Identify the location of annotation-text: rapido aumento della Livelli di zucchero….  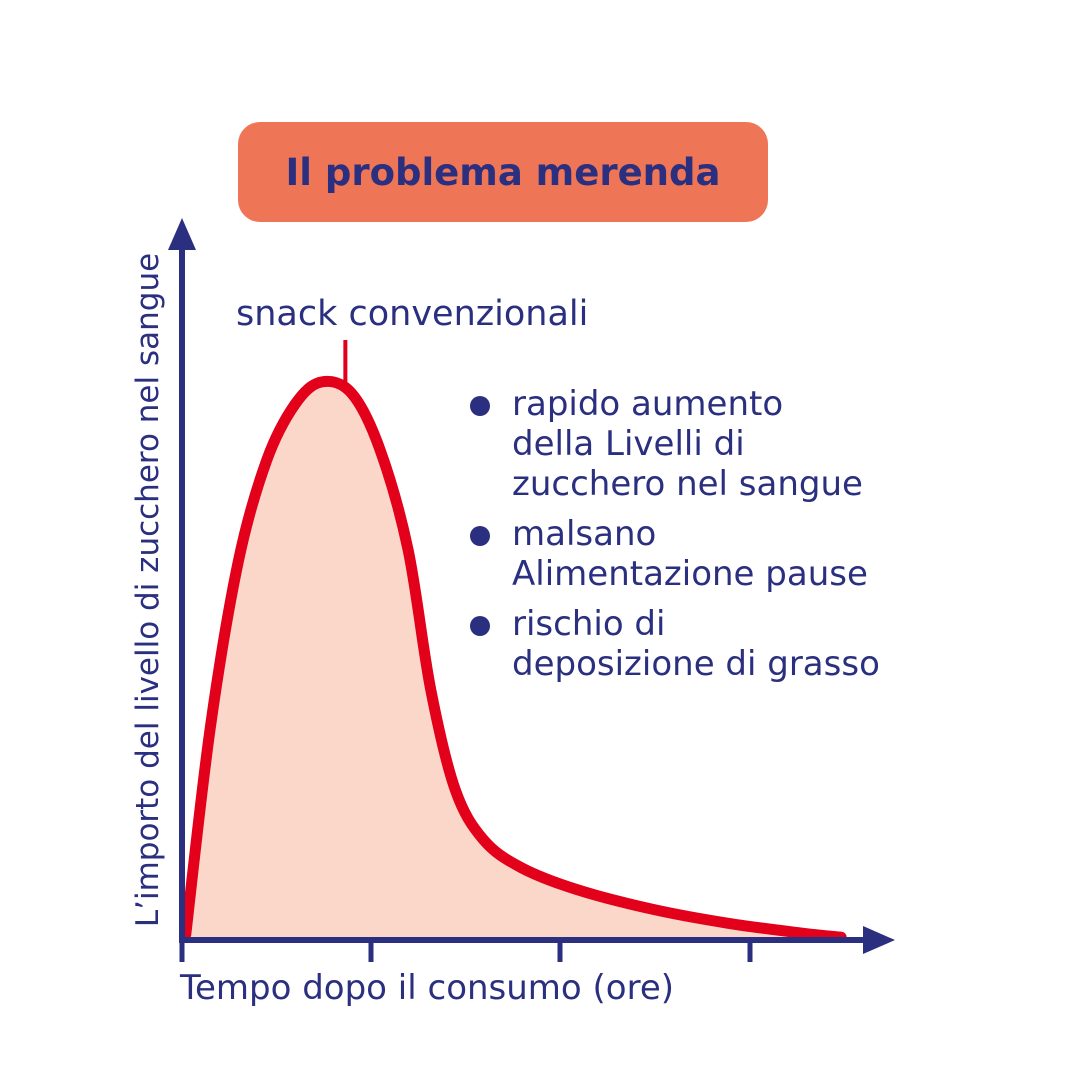
(687, 444).